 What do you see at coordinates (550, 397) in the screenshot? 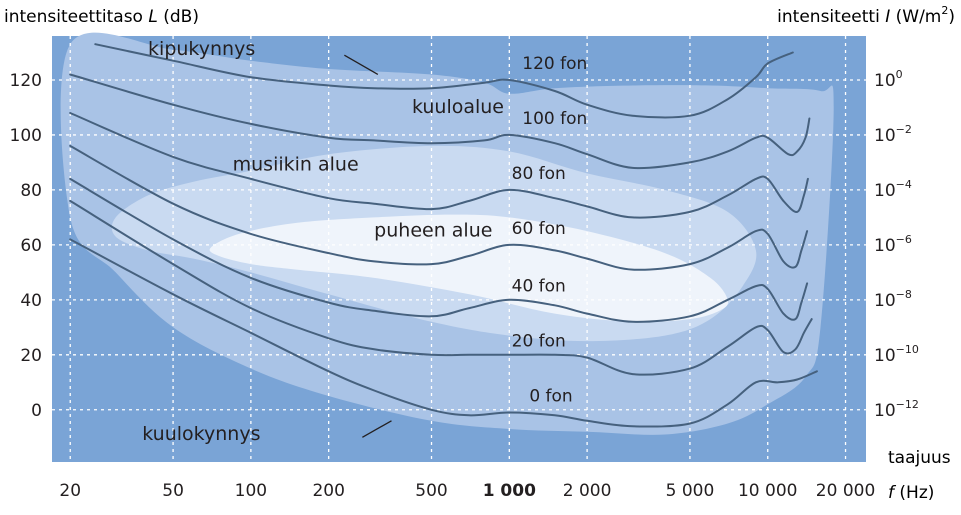
I see `curve-label: 0 fon` at bounding box center [550, 397].